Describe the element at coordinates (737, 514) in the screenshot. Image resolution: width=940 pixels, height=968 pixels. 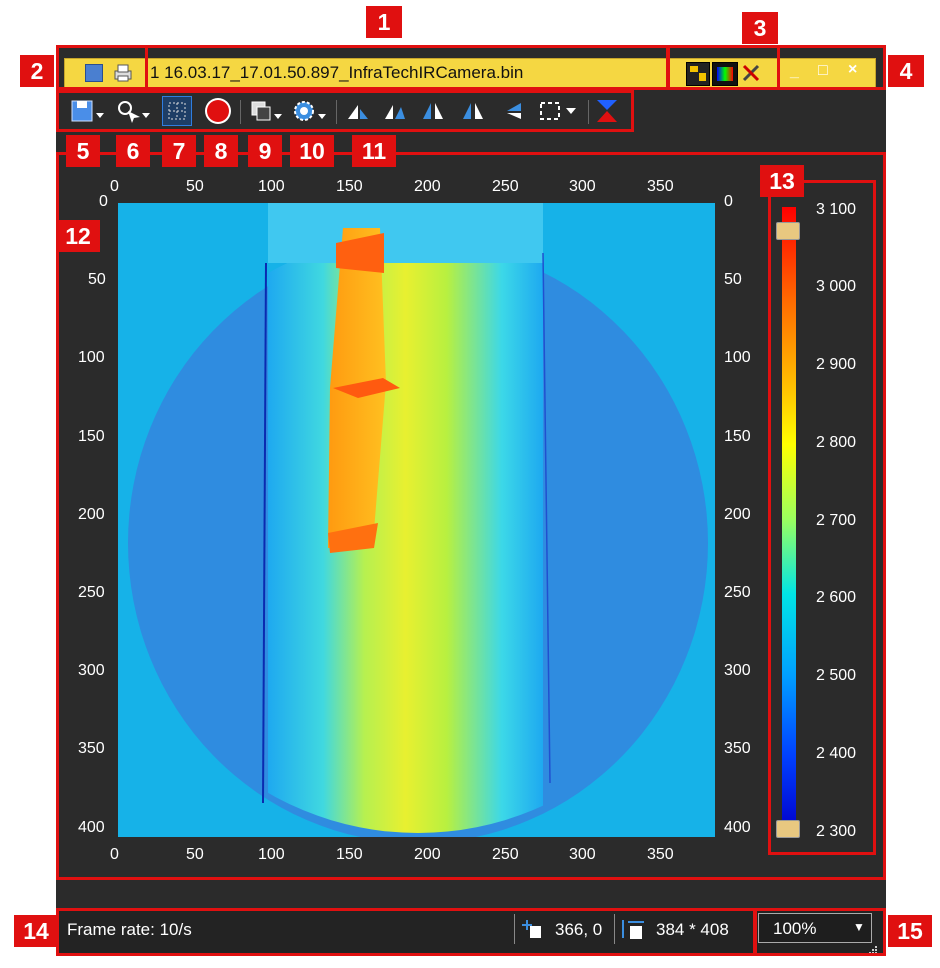
I see `y-tick-right: 200` at that location.